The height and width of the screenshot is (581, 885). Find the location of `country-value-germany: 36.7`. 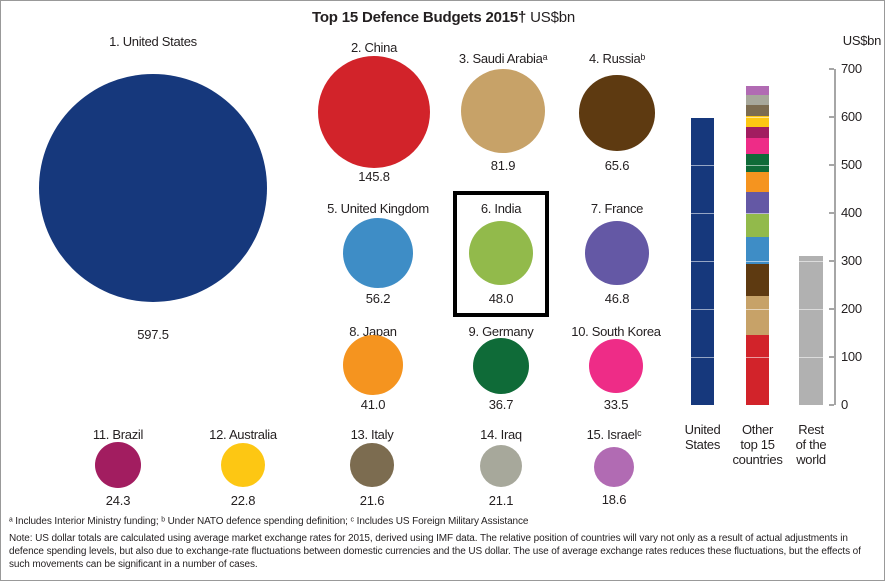

country-value-germany: 36.7 is located at coordinates (501, 404).